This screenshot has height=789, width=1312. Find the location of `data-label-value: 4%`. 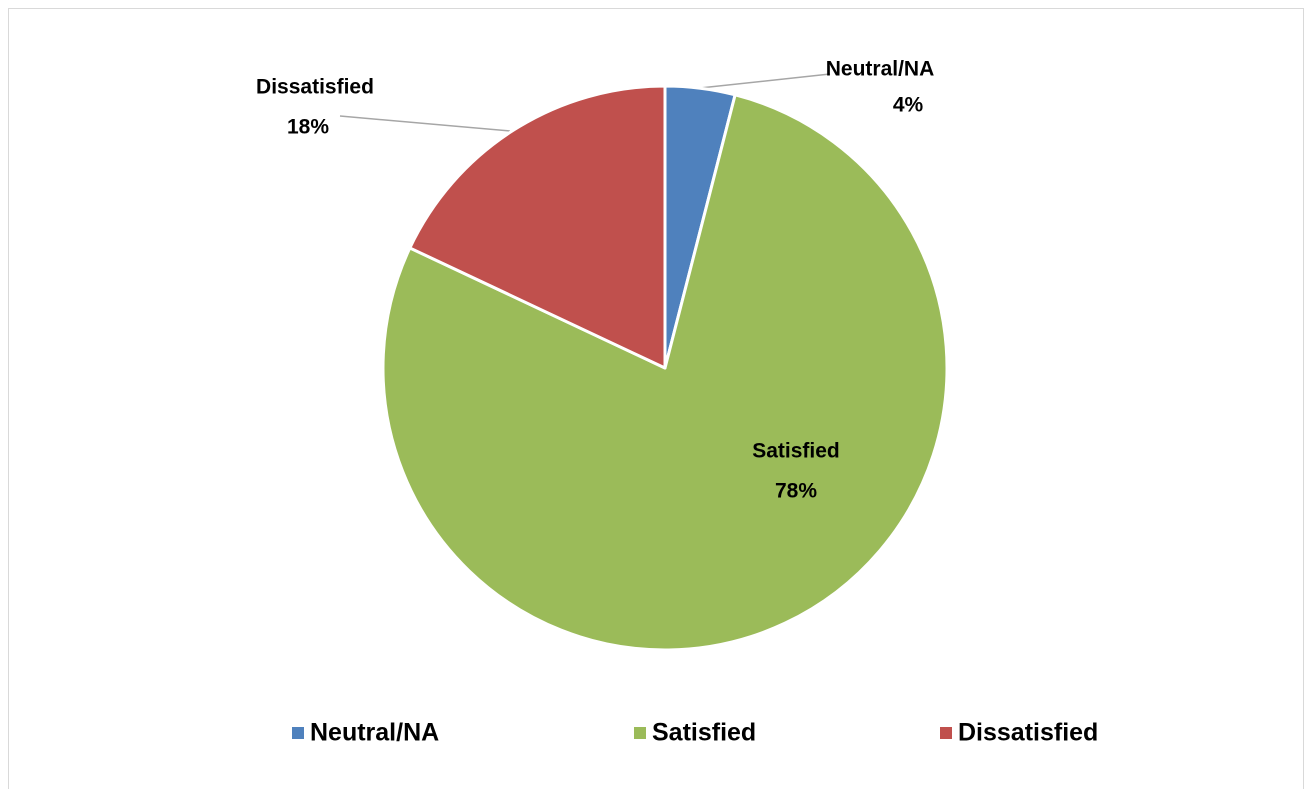

data-label-value: 4% is located at coordinates (908, 105).